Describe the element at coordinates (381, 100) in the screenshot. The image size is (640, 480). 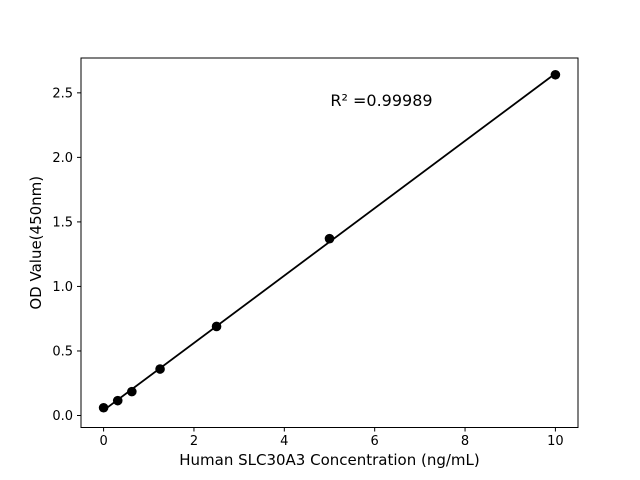
I see `r-squared-annotation: R² =0.99989` at that location.